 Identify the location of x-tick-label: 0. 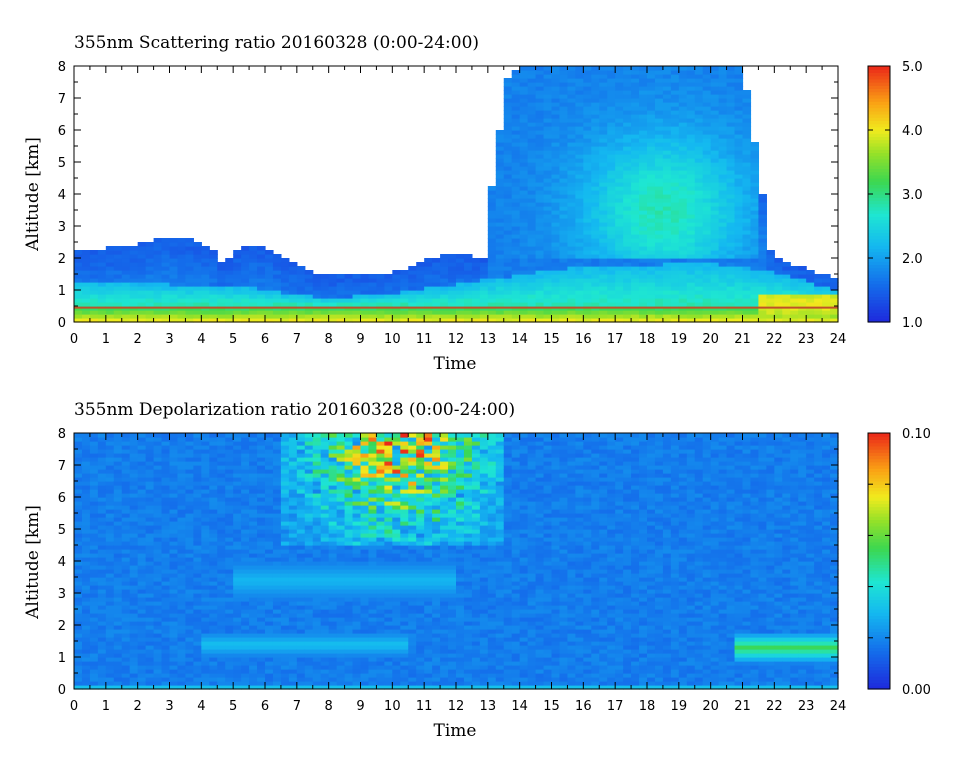
(74, 339).